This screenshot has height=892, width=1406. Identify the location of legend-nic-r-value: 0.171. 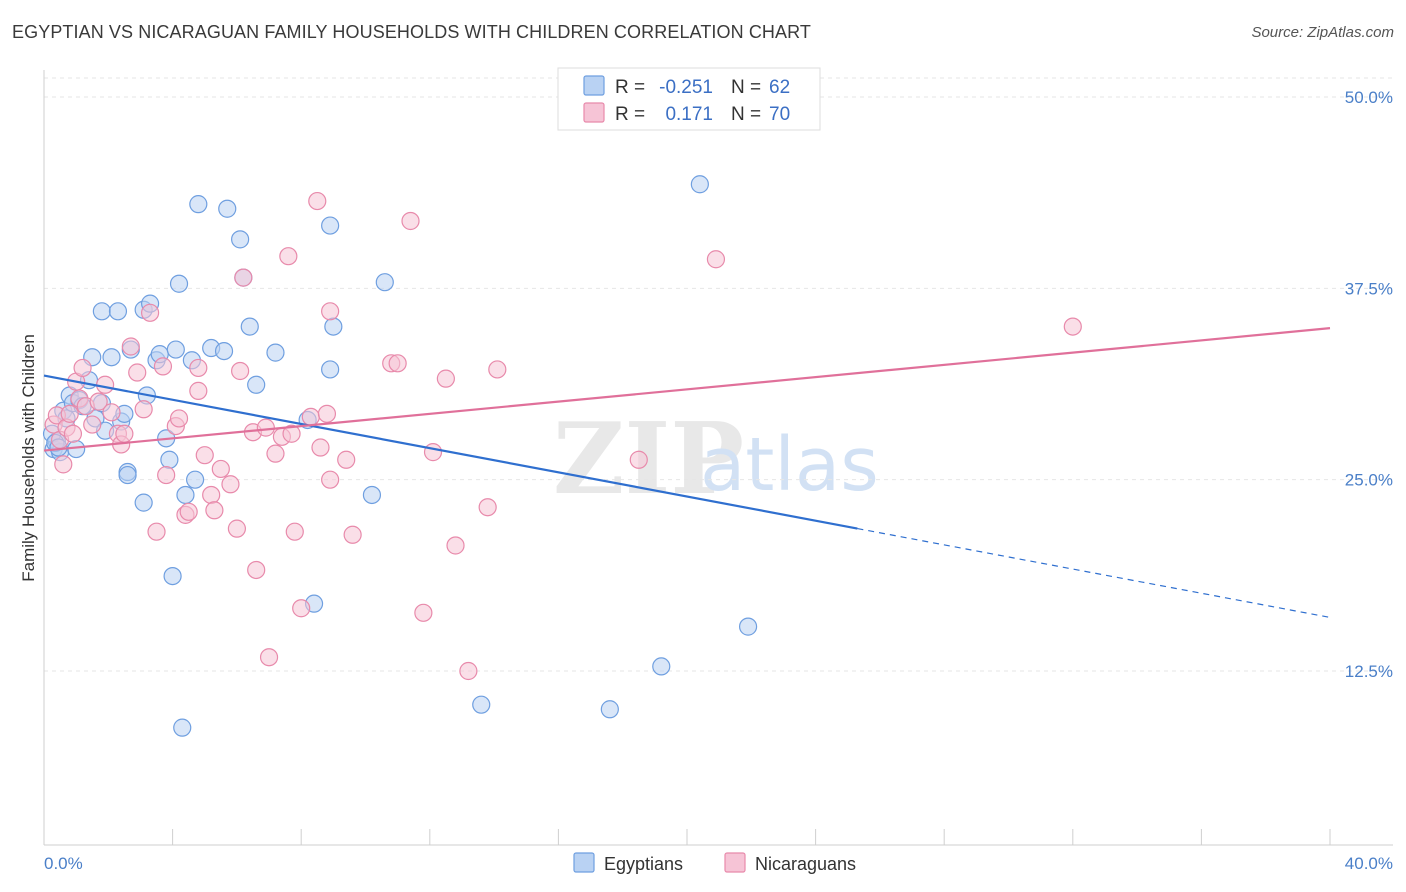
(689, 114).